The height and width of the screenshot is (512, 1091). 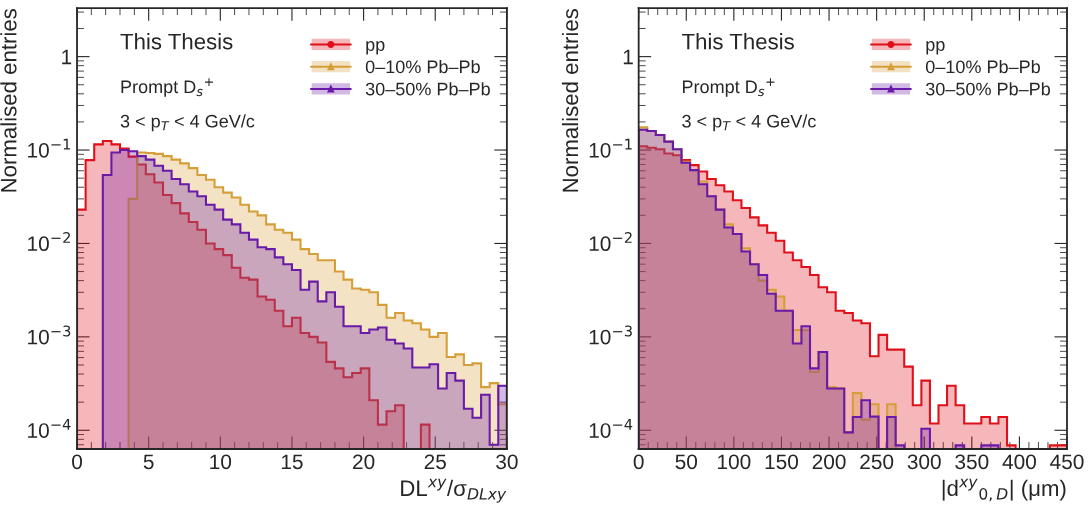 I want to click on x-tick-label: 25, so click(x=435, y=462).